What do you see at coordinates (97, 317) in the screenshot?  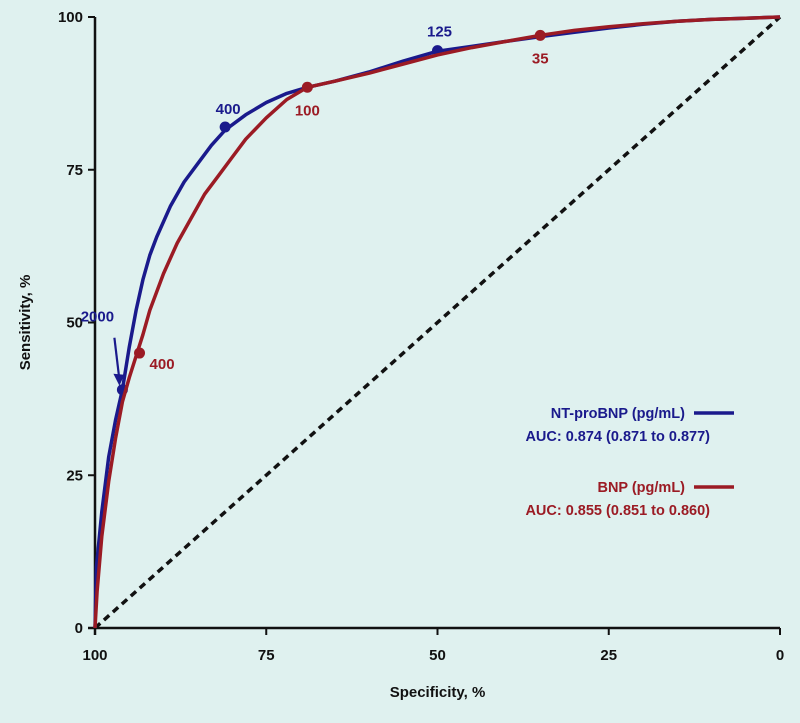 I see `series-0-point-label-0: 2000` at bounding box center [97, 317].